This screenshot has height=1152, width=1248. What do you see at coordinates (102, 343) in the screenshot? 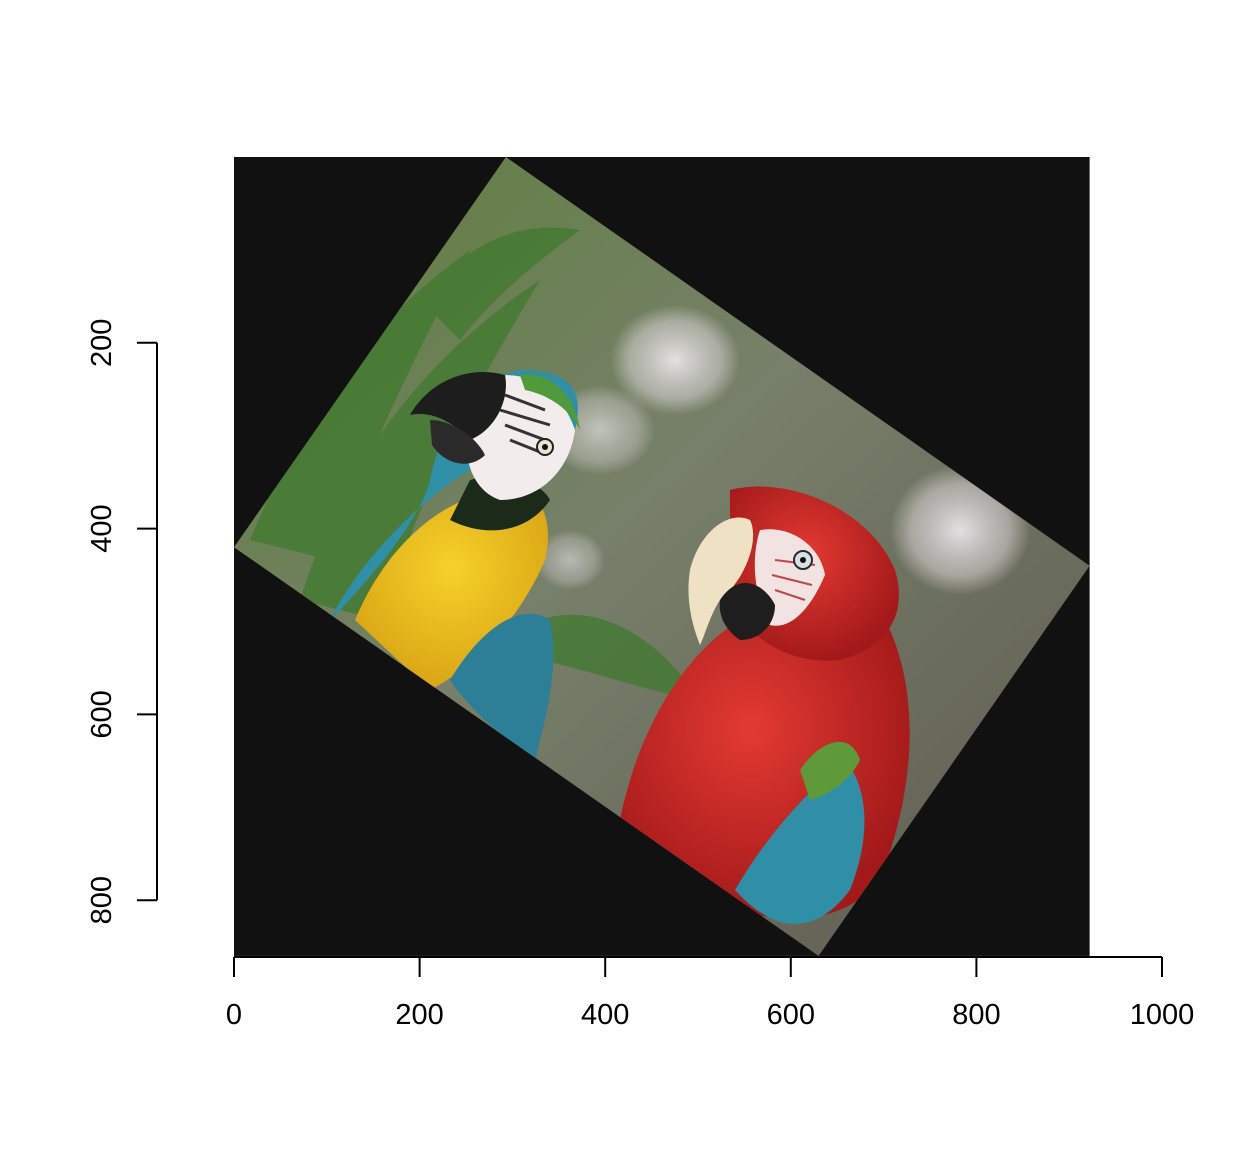
I see `y-tick-label: 200` at bounding box center [102, 343].